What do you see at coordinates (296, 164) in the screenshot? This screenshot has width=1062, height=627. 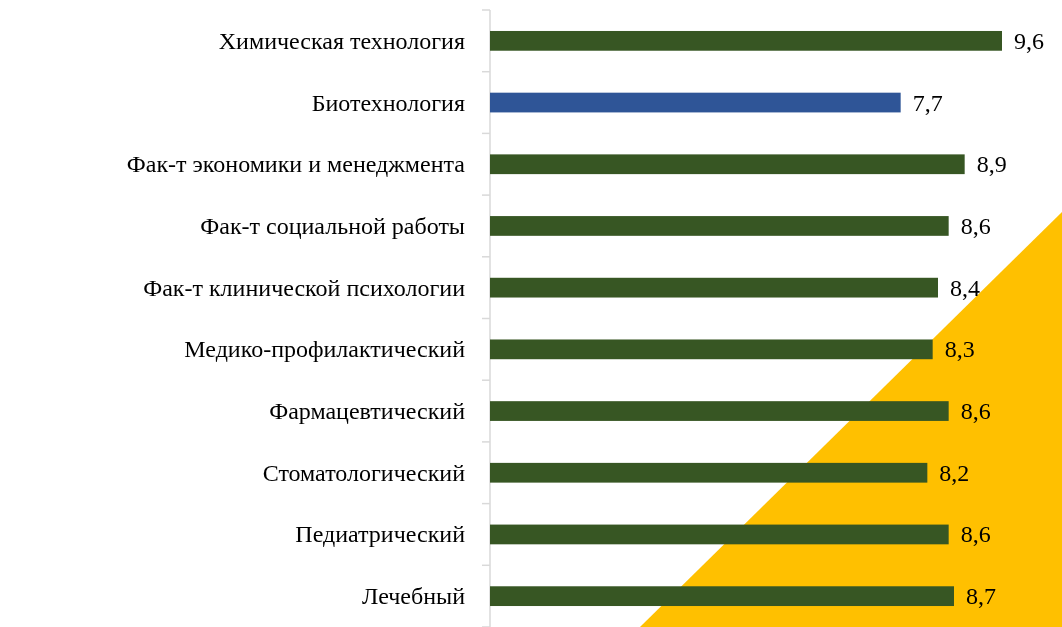 I see `y-tick-label: Фак-т экономики и менеджмента` at bounding box center [296, 164].